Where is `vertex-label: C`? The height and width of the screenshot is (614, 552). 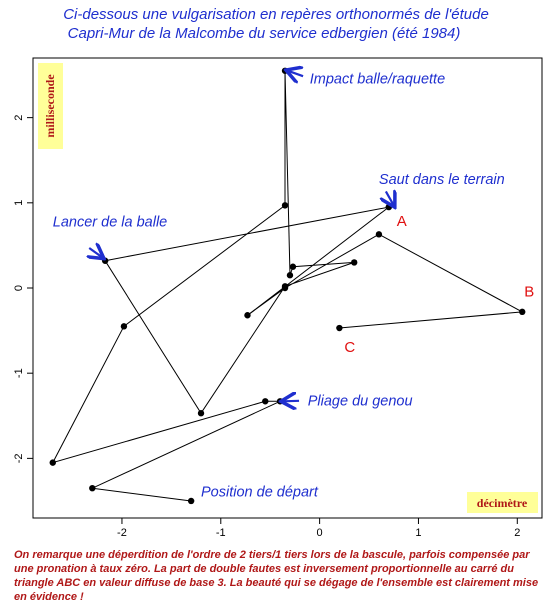 vertex-label: C is located at coordinates (349, 347).